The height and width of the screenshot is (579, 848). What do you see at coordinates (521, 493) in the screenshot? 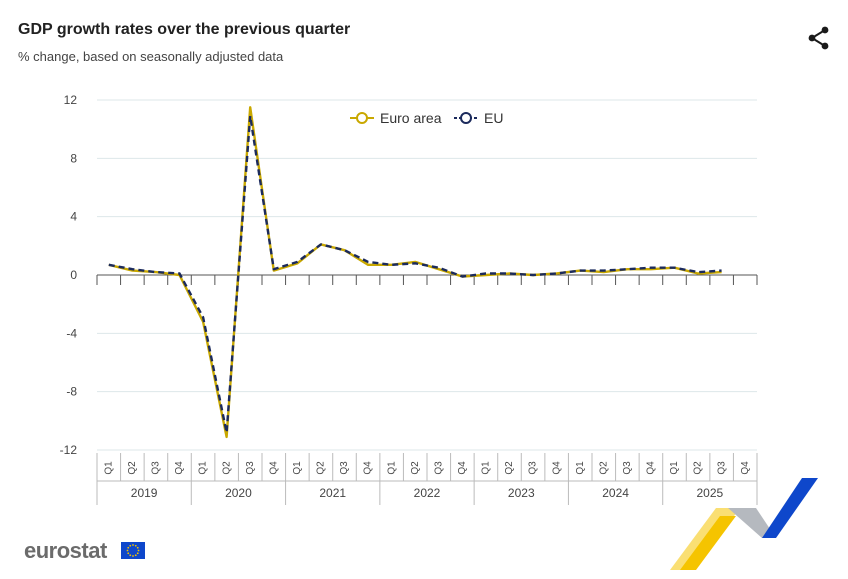
I see `x-year-label: 2023` at bounding box center [521, 493].